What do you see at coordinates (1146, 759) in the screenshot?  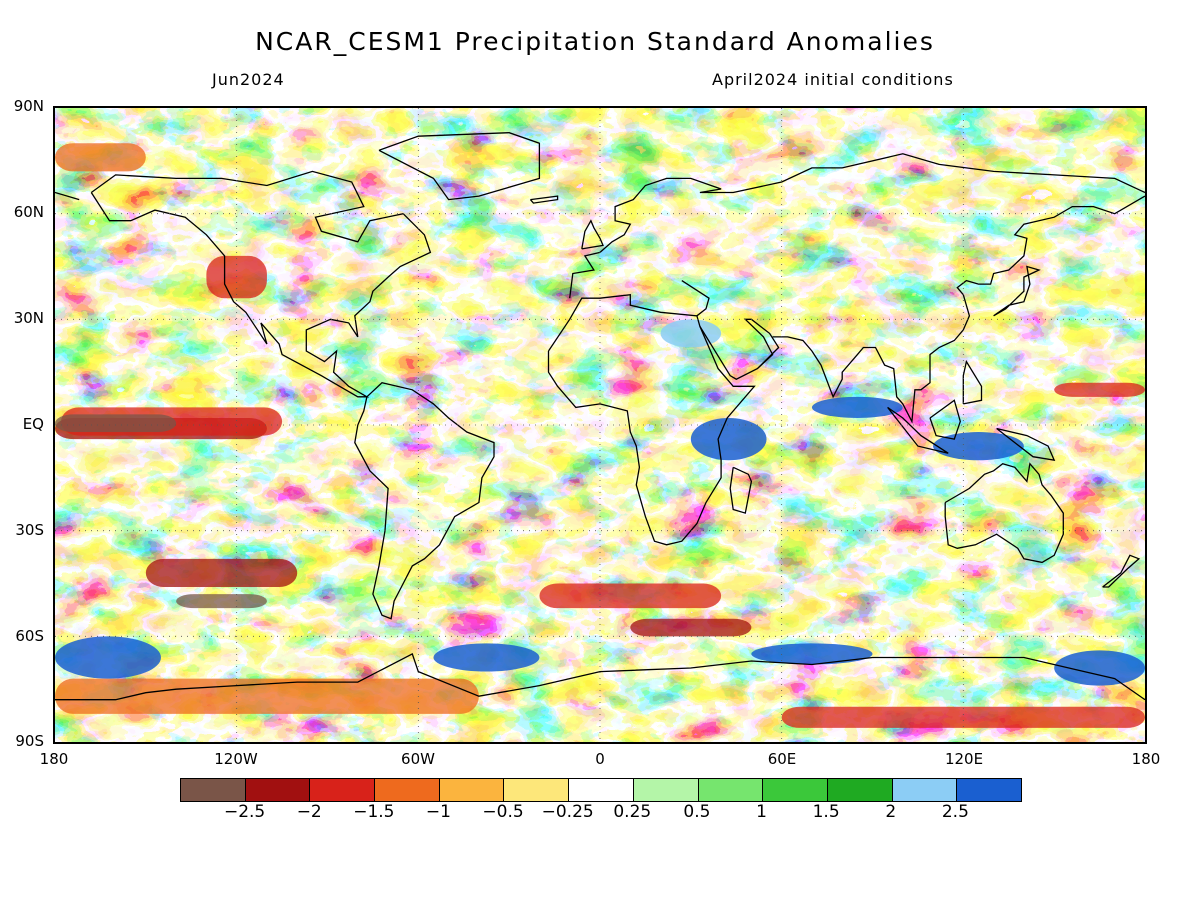 I see `lon-label-180e: 180` at bounding box center [1146, 759].